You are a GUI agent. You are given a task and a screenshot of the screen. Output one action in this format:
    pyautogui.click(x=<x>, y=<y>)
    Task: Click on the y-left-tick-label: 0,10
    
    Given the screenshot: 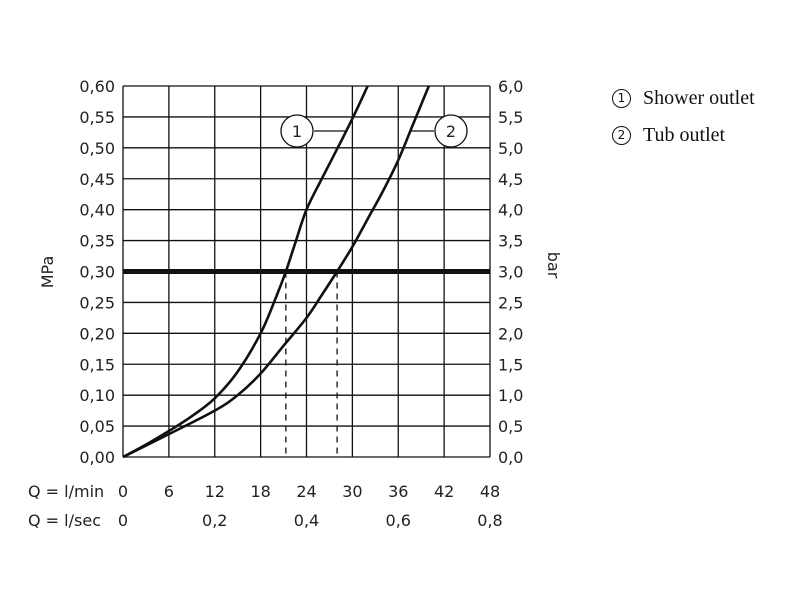 What is the action you would take?
    pyautogui.click(x=97, y=395)
    